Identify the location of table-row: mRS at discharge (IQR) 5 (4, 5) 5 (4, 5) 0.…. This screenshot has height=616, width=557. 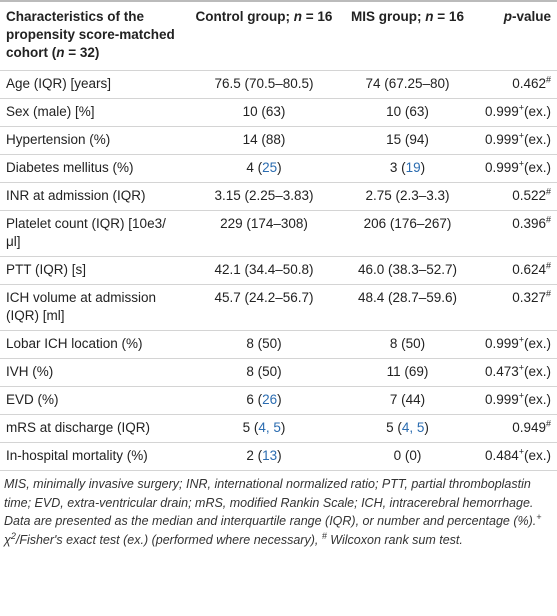
(278, 428).